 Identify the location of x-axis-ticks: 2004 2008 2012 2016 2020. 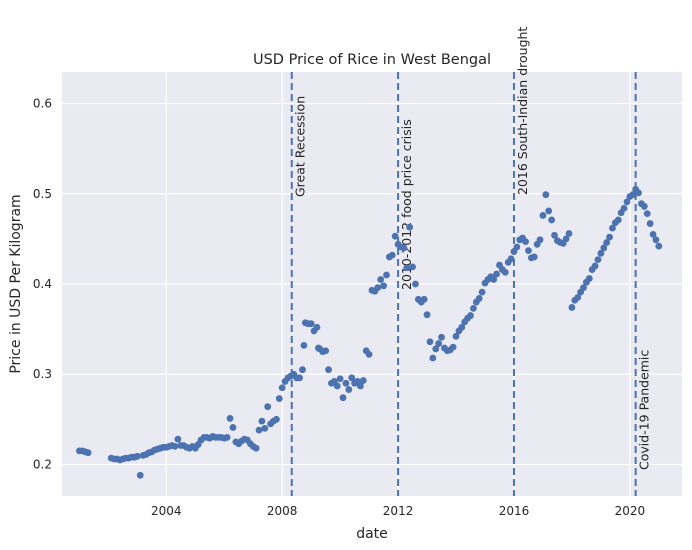
(398, 511).